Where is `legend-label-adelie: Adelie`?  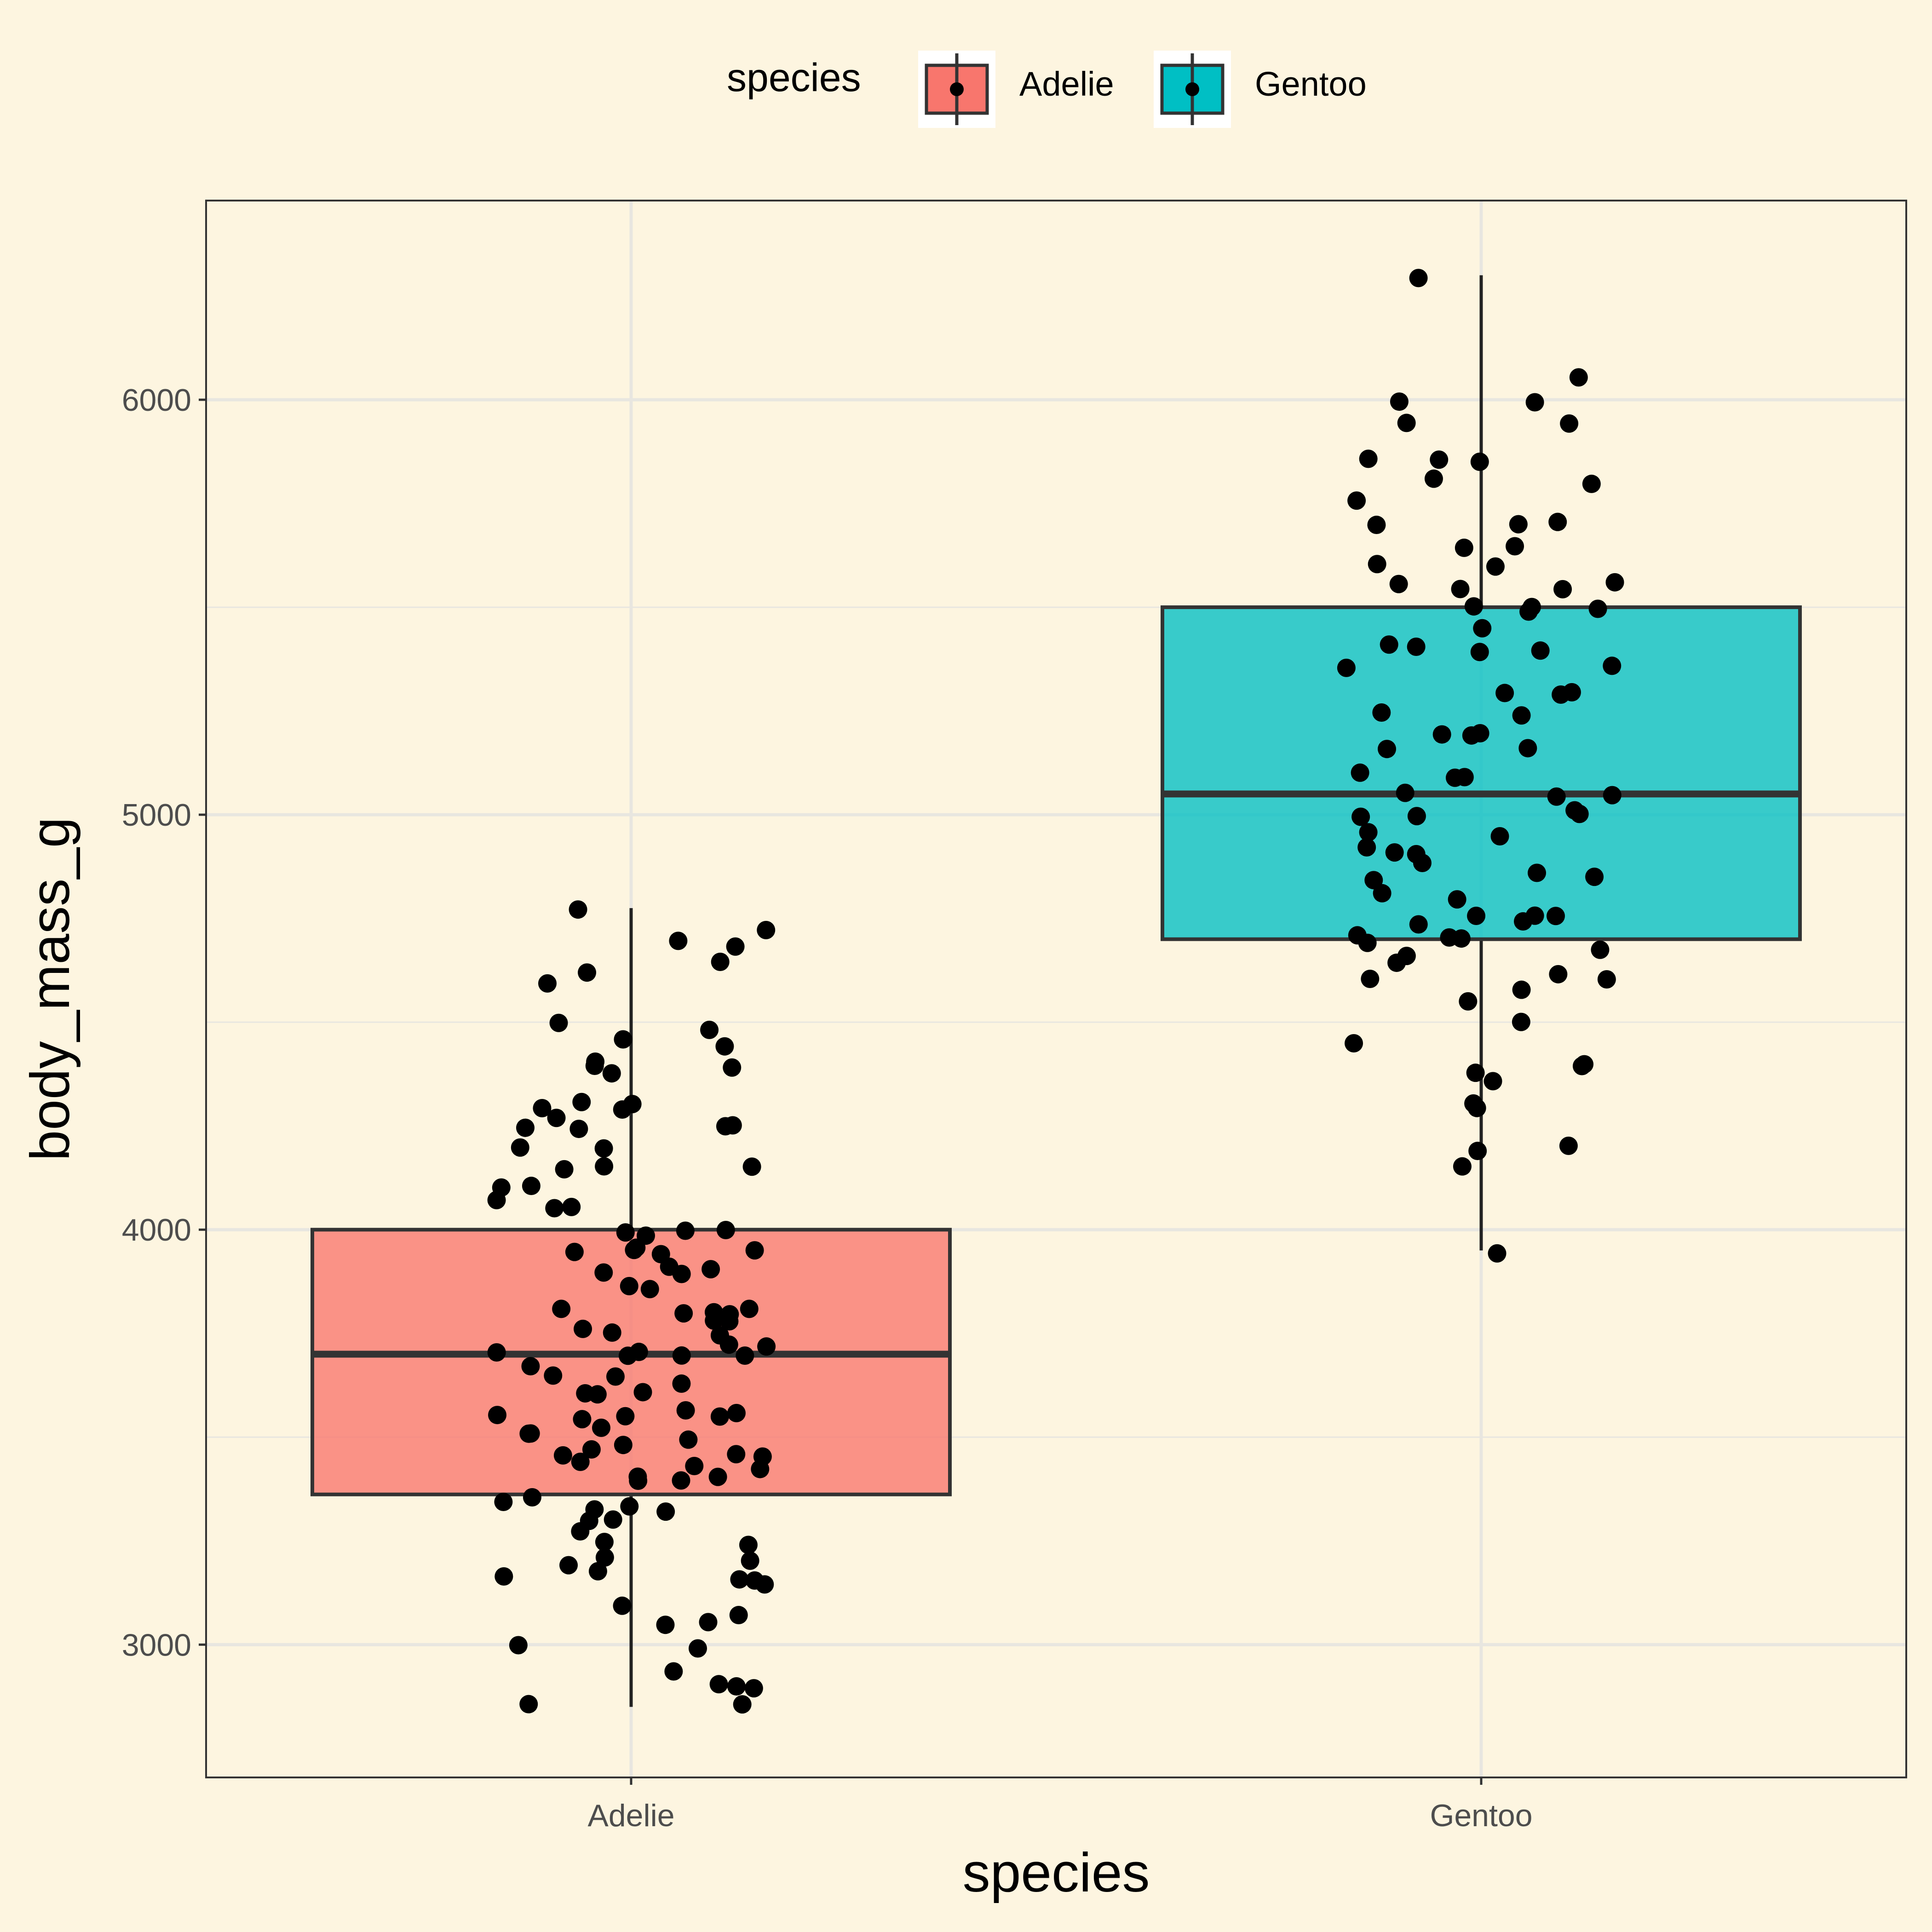
legend-label-adelie: Adelie is located at coordinates (1066, 84).